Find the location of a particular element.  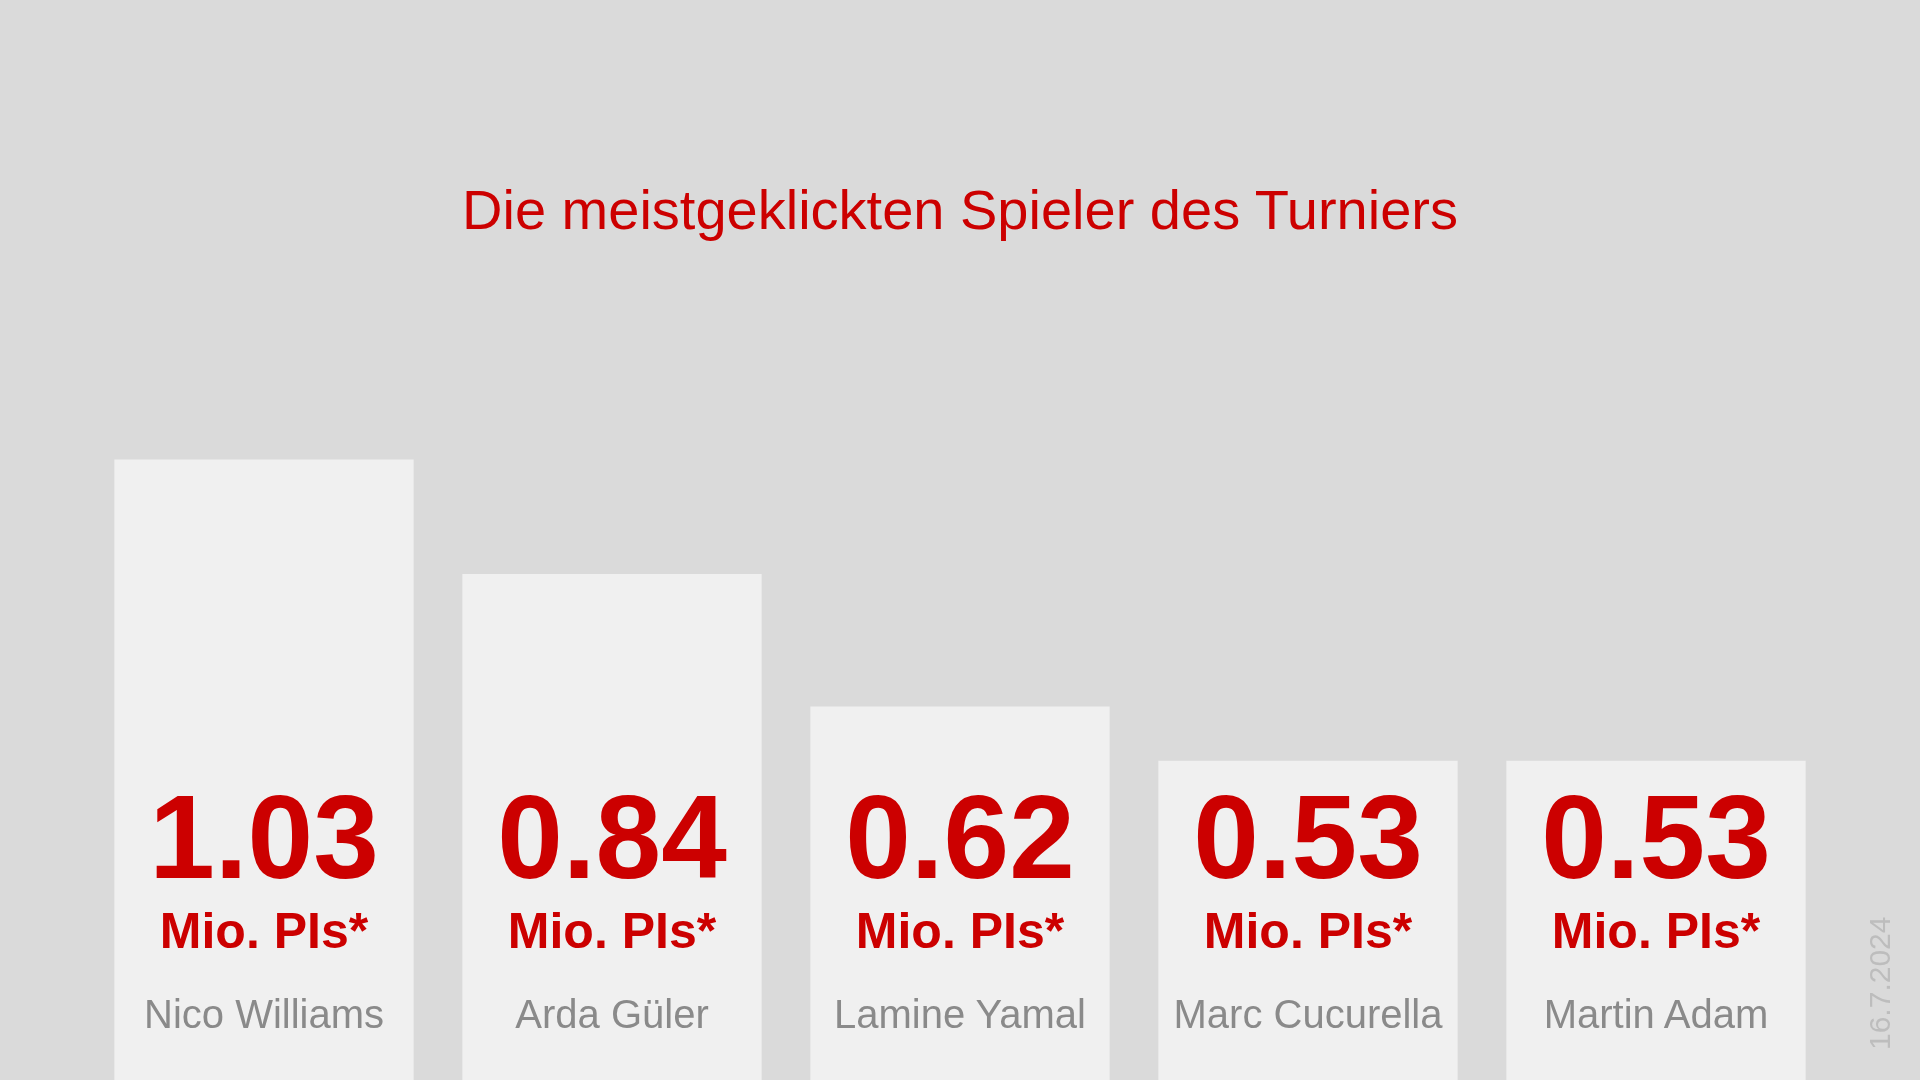

x-tick-label: Martin Adam is located at coordinates (1656, 1014).